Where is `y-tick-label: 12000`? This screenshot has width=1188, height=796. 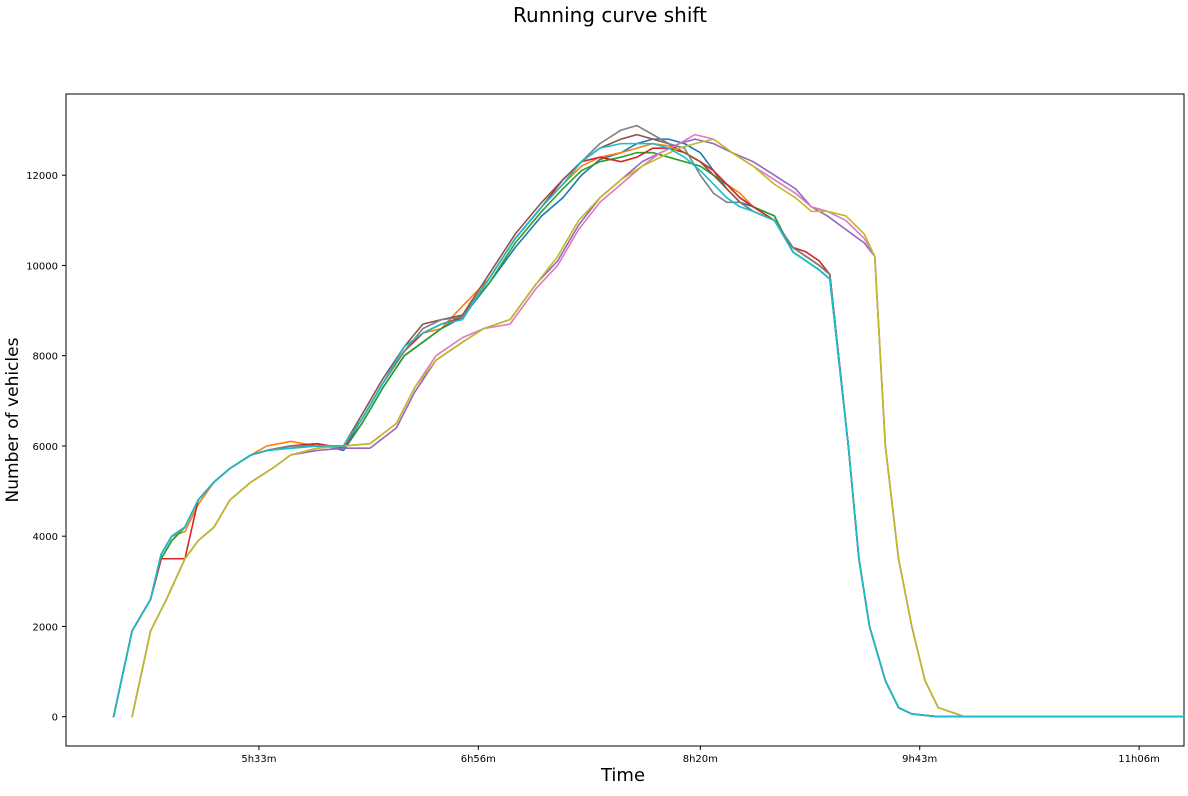
y-tick-label: 12000 is located at coordinates (42, 176).